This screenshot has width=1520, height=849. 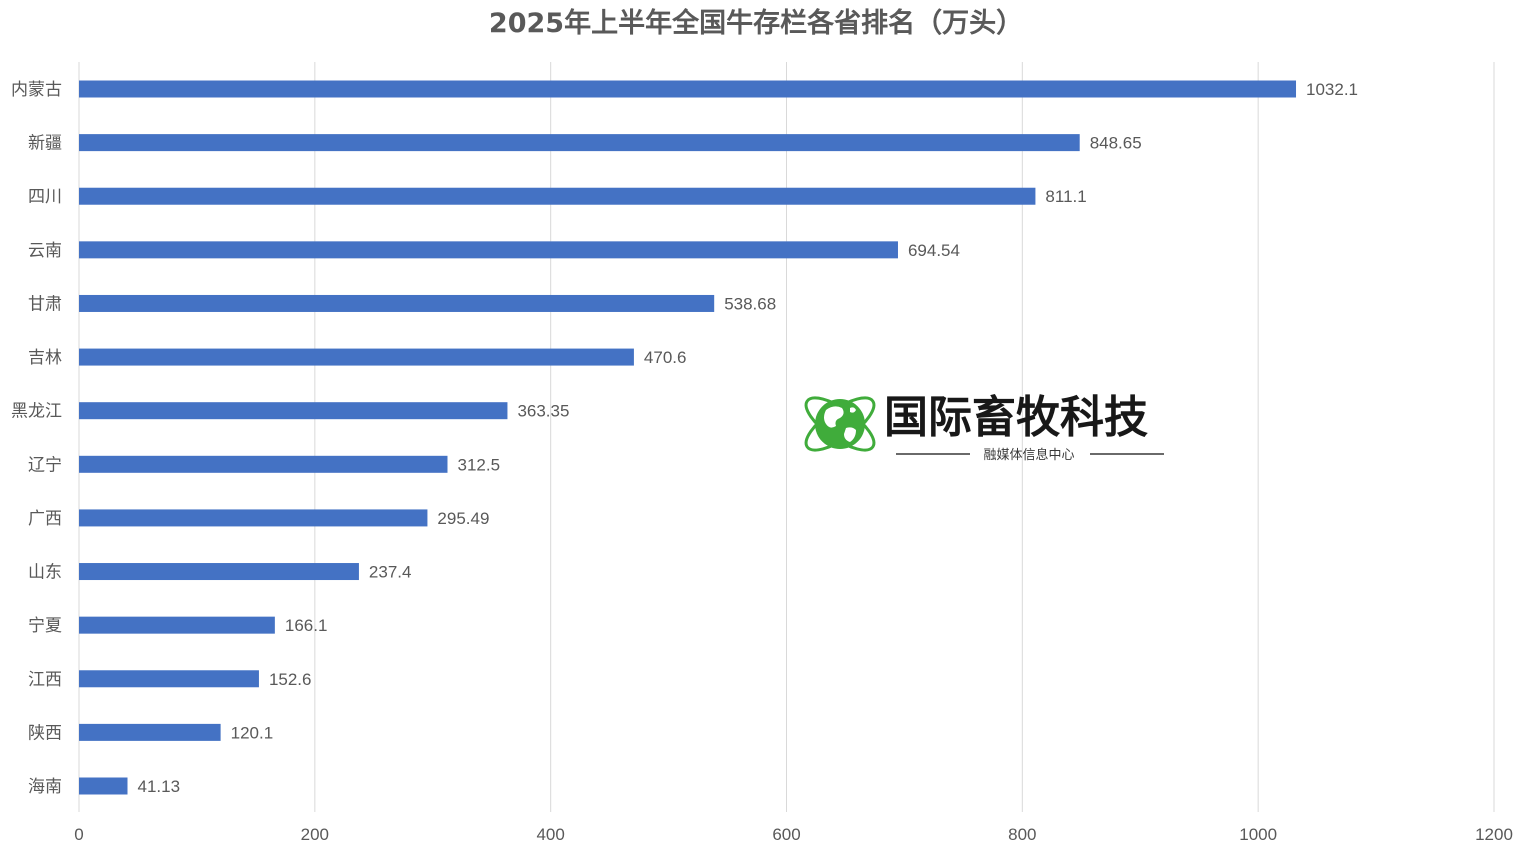 I want to click on x-tick-label: 1200, so click(x=1494, y=834).